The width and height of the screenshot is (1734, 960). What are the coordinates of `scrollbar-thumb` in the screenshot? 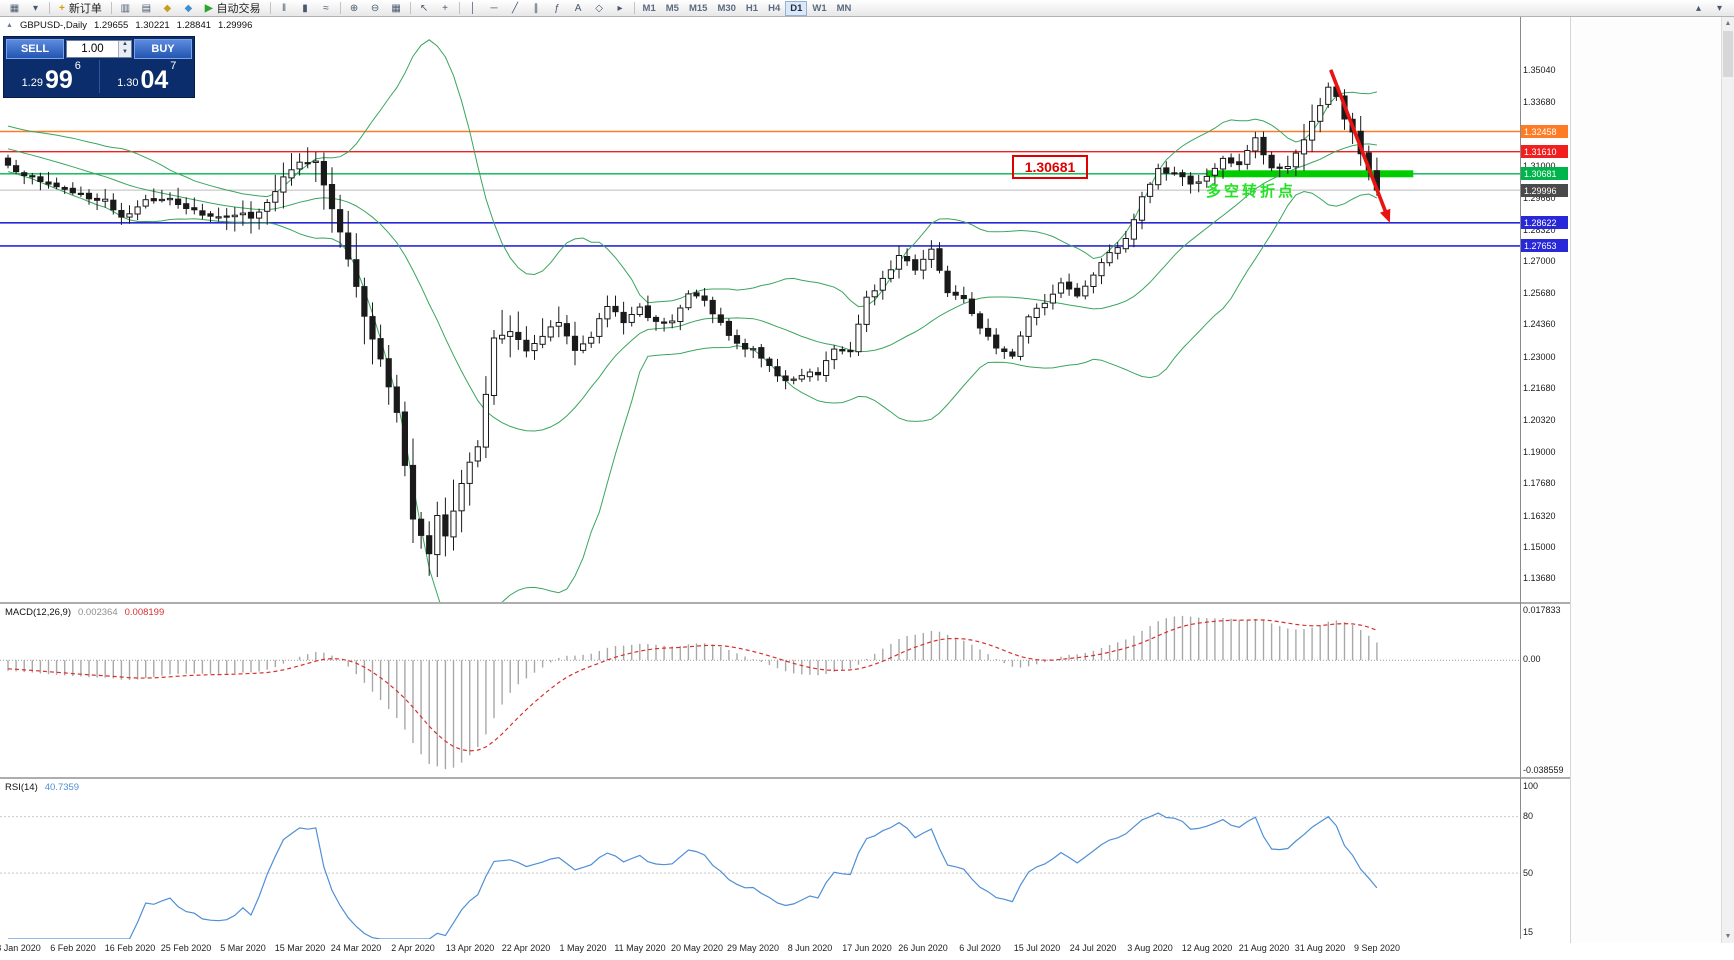 It's located at (1728, 54).